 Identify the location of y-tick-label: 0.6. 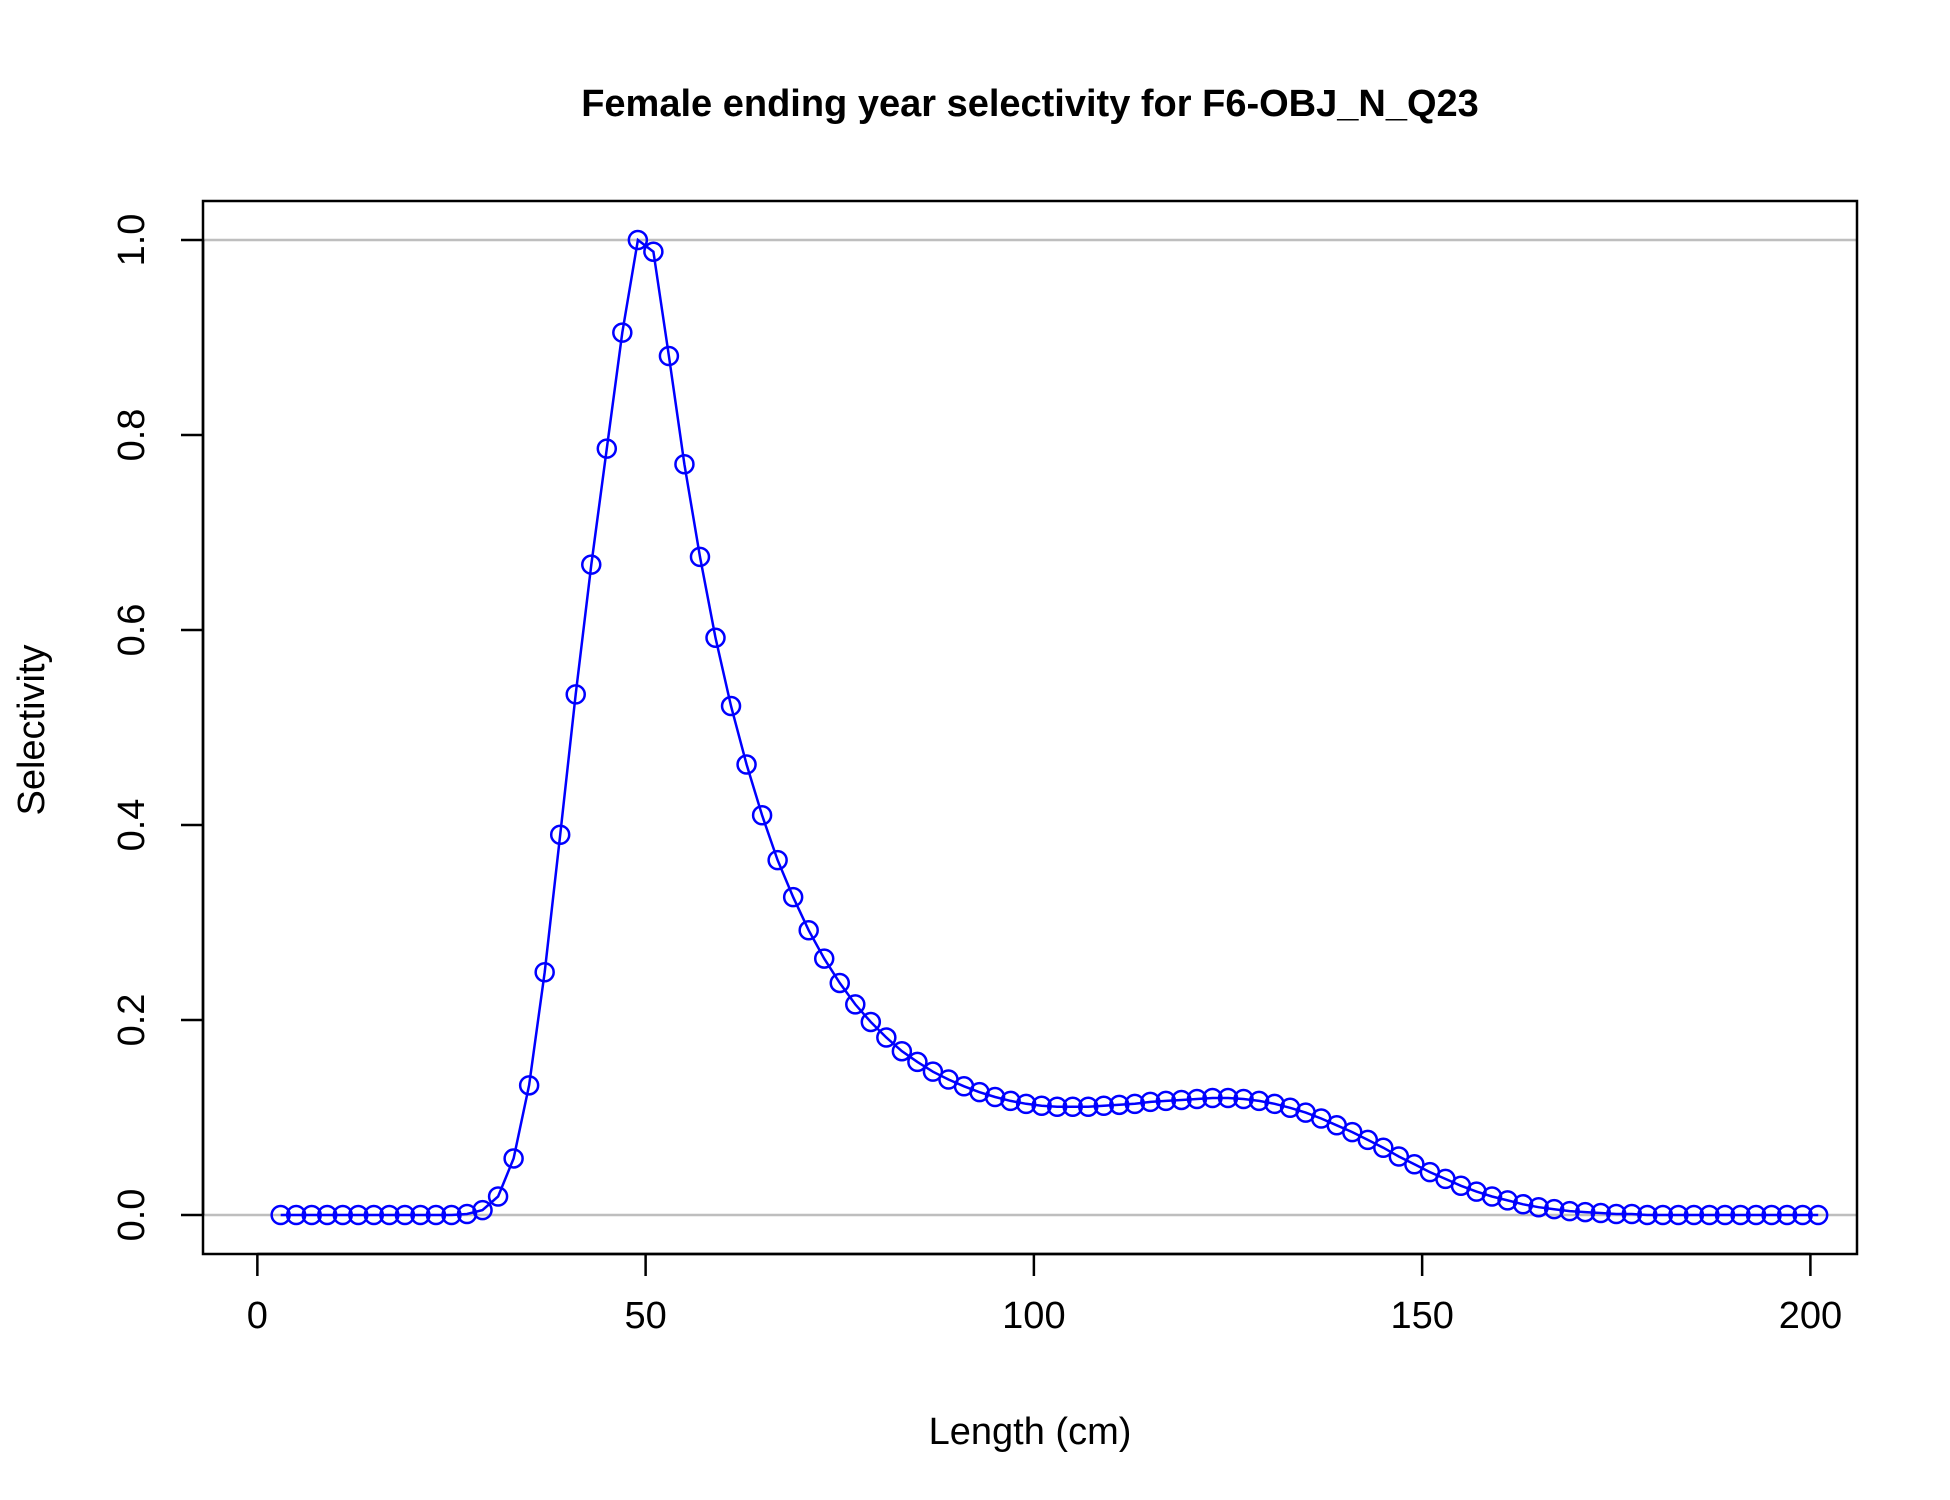
(132, 630).